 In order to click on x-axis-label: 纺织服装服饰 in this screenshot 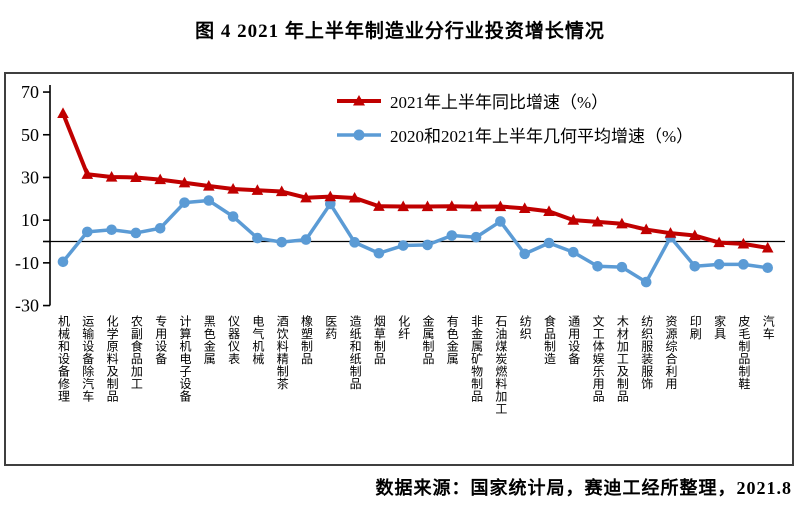, I will do `click(646, 352)`.